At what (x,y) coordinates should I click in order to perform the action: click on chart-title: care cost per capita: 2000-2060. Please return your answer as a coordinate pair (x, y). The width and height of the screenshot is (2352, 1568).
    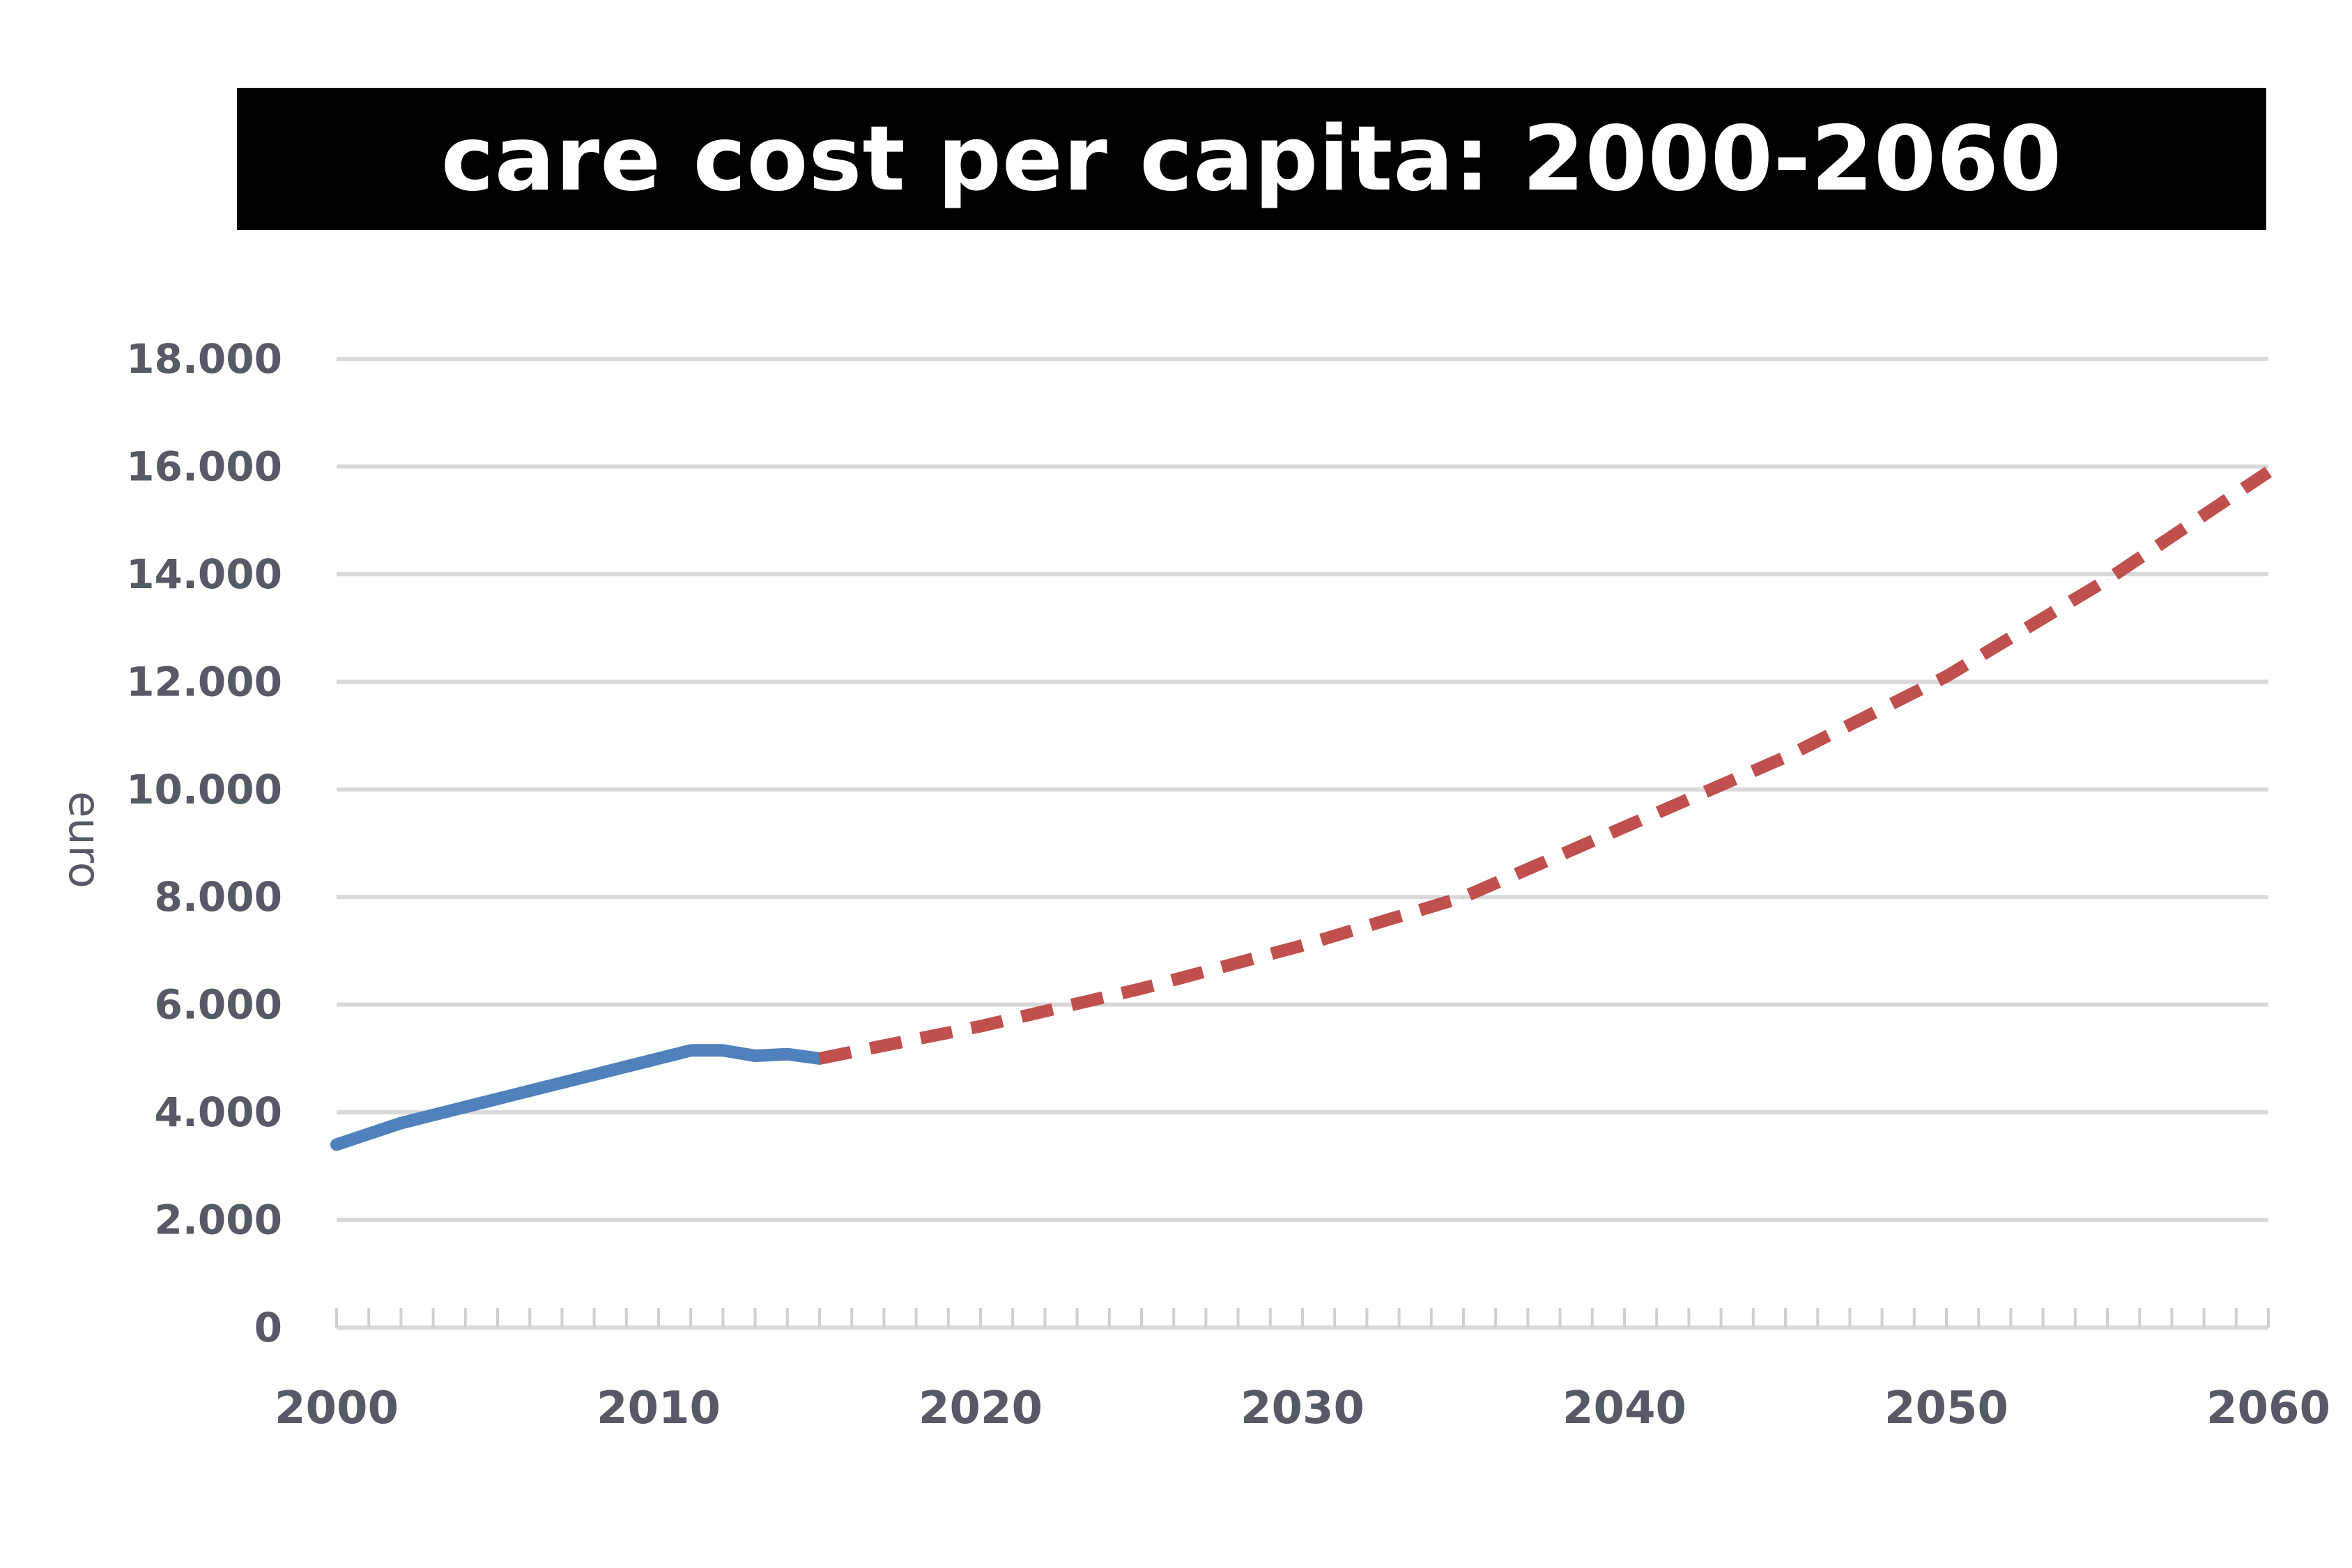
    Looking at the image, I should click on (1251, 159).